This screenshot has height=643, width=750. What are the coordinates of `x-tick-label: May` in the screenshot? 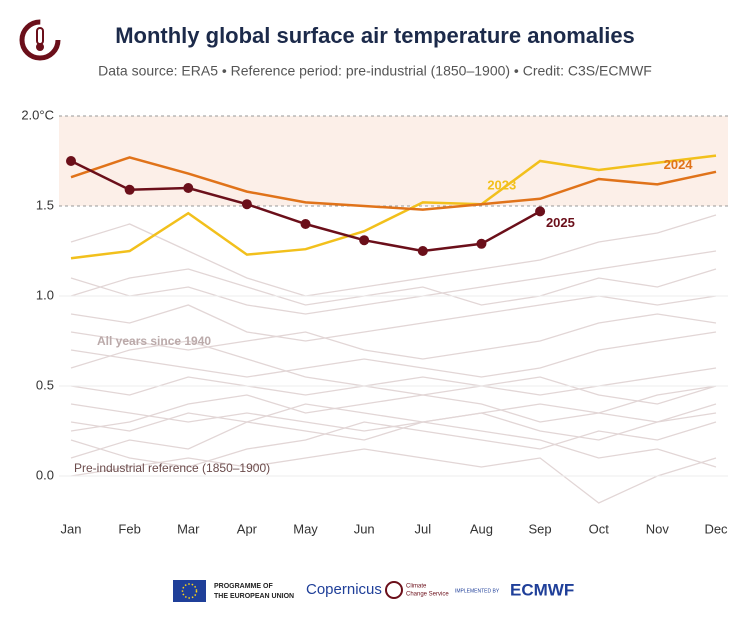 It's located at (305, 528).